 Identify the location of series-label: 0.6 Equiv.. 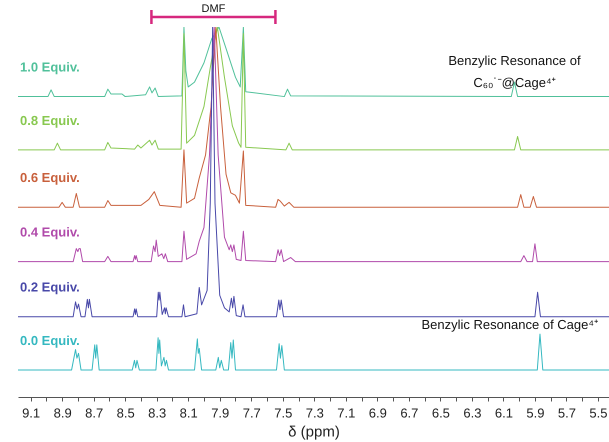
(50, 178).